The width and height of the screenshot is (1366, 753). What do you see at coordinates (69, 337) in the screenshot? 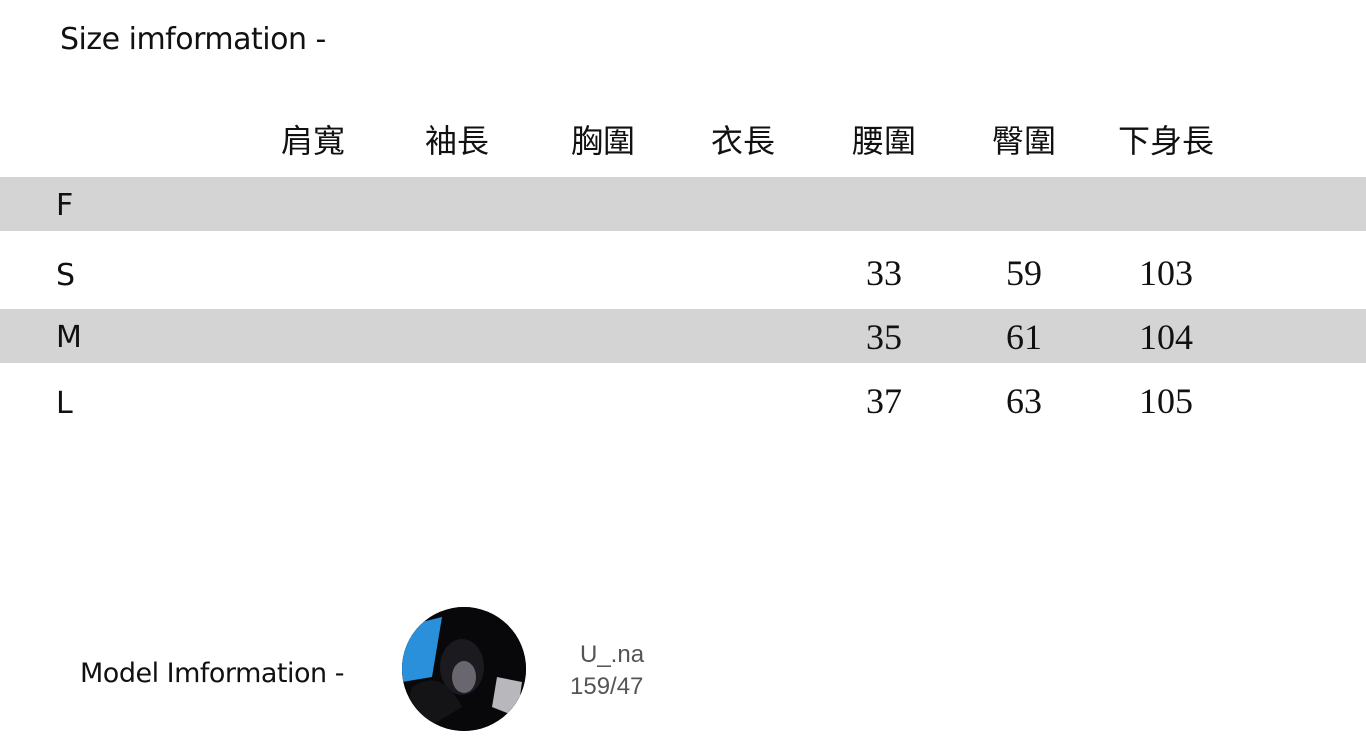
I see `size-label: M` at bounding box center [69, 337].